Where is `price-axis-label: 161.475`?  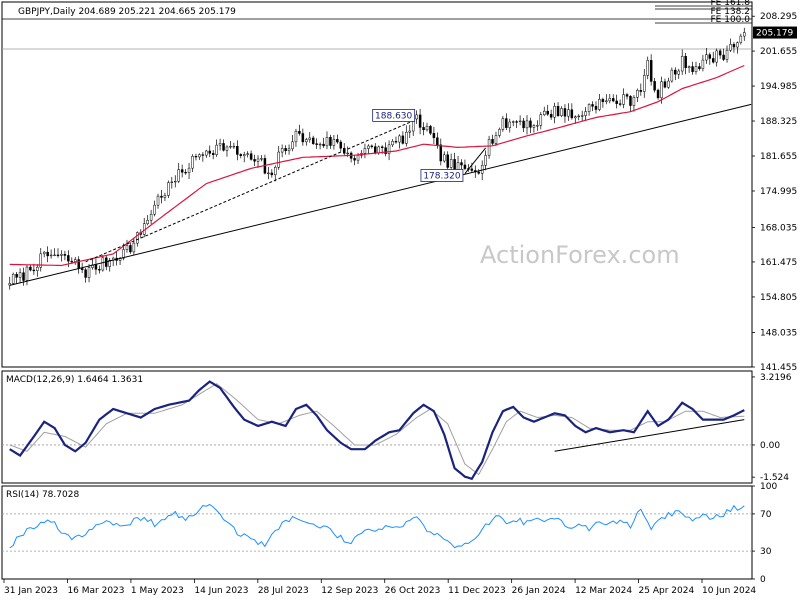 price-axis-label: 161.475 is located at coordinates (778, 263).